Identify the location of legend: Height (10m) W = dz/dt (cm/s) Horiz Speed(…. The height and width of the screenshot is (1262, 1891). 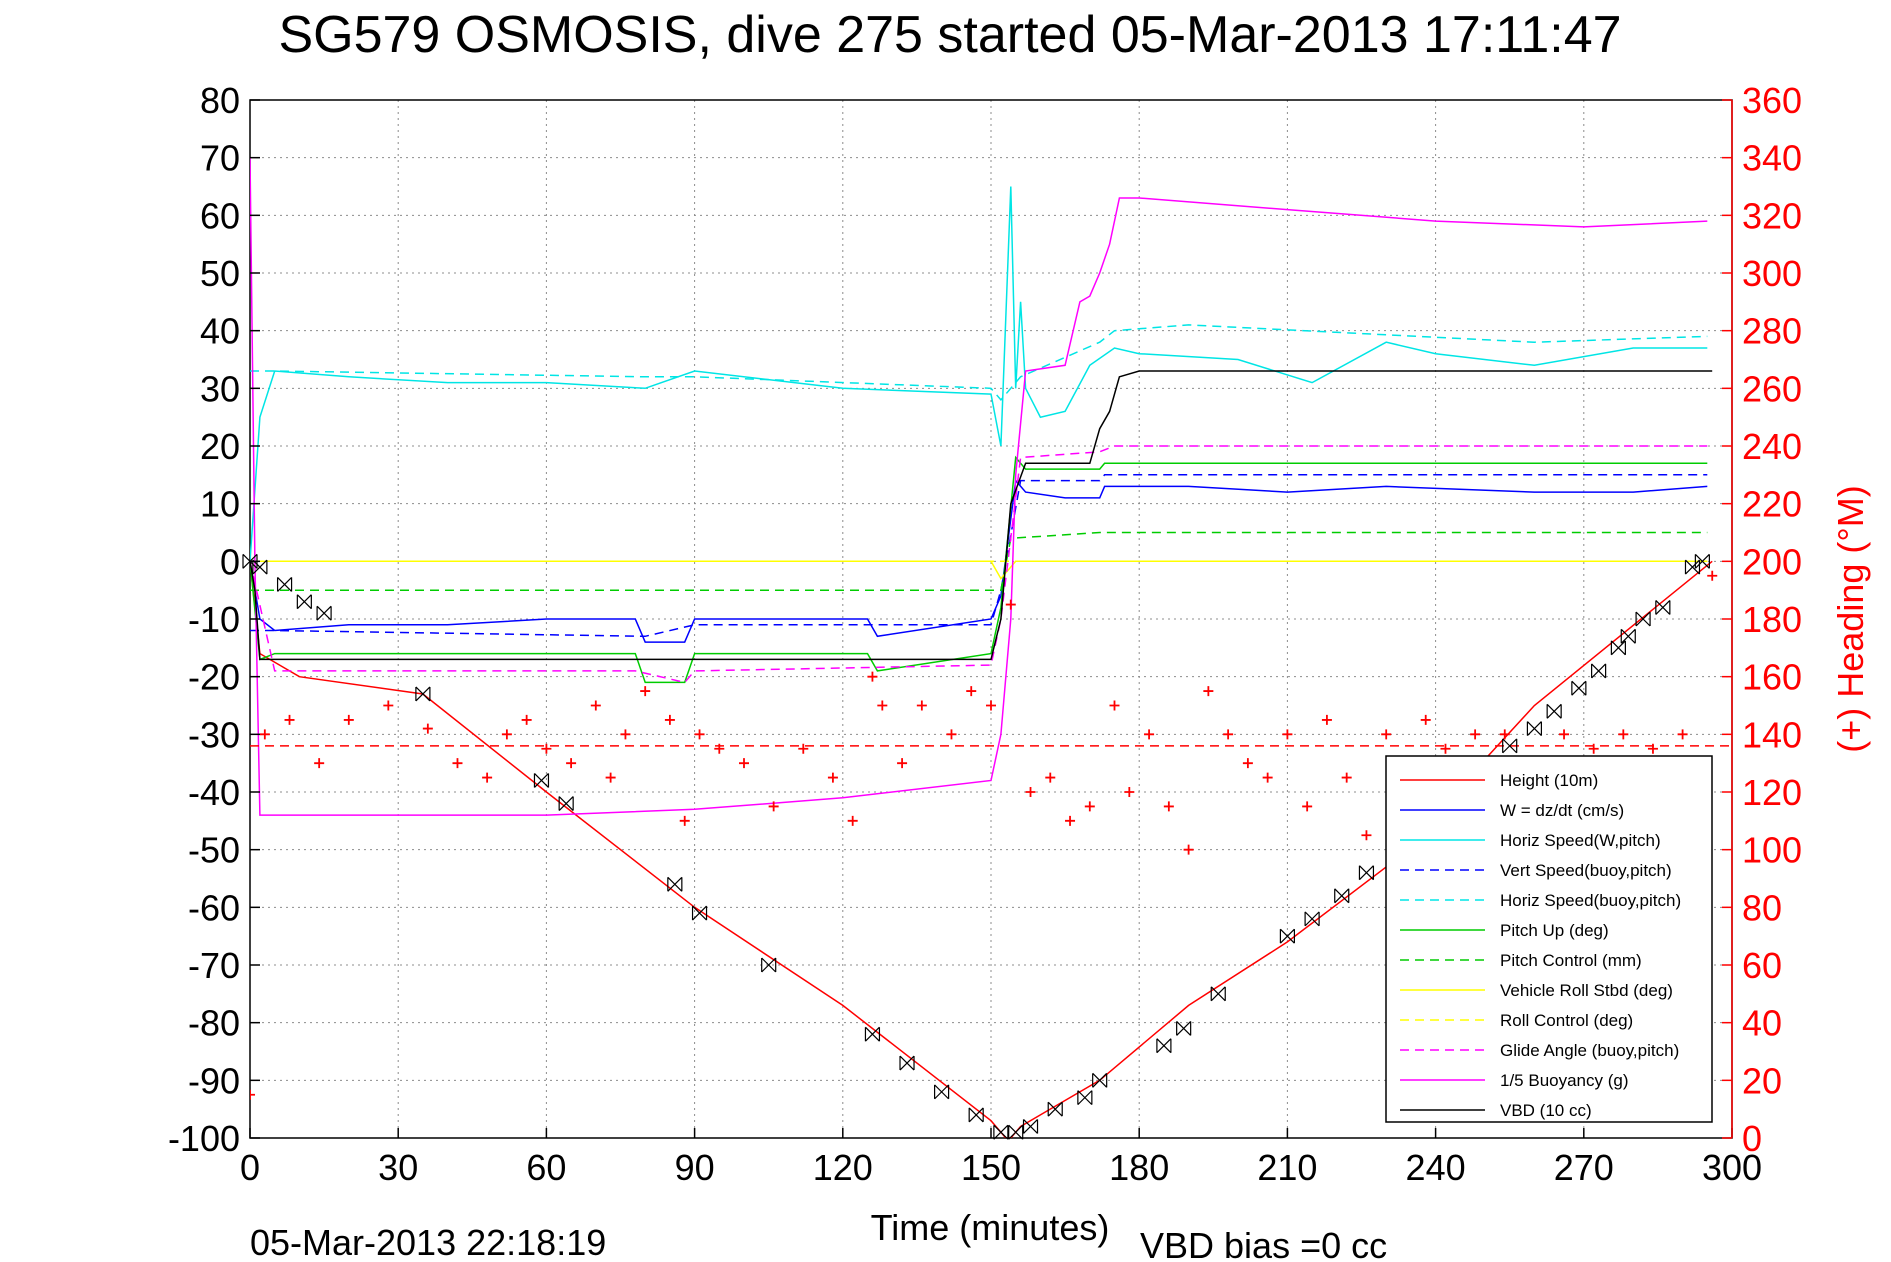
(1549, 939).